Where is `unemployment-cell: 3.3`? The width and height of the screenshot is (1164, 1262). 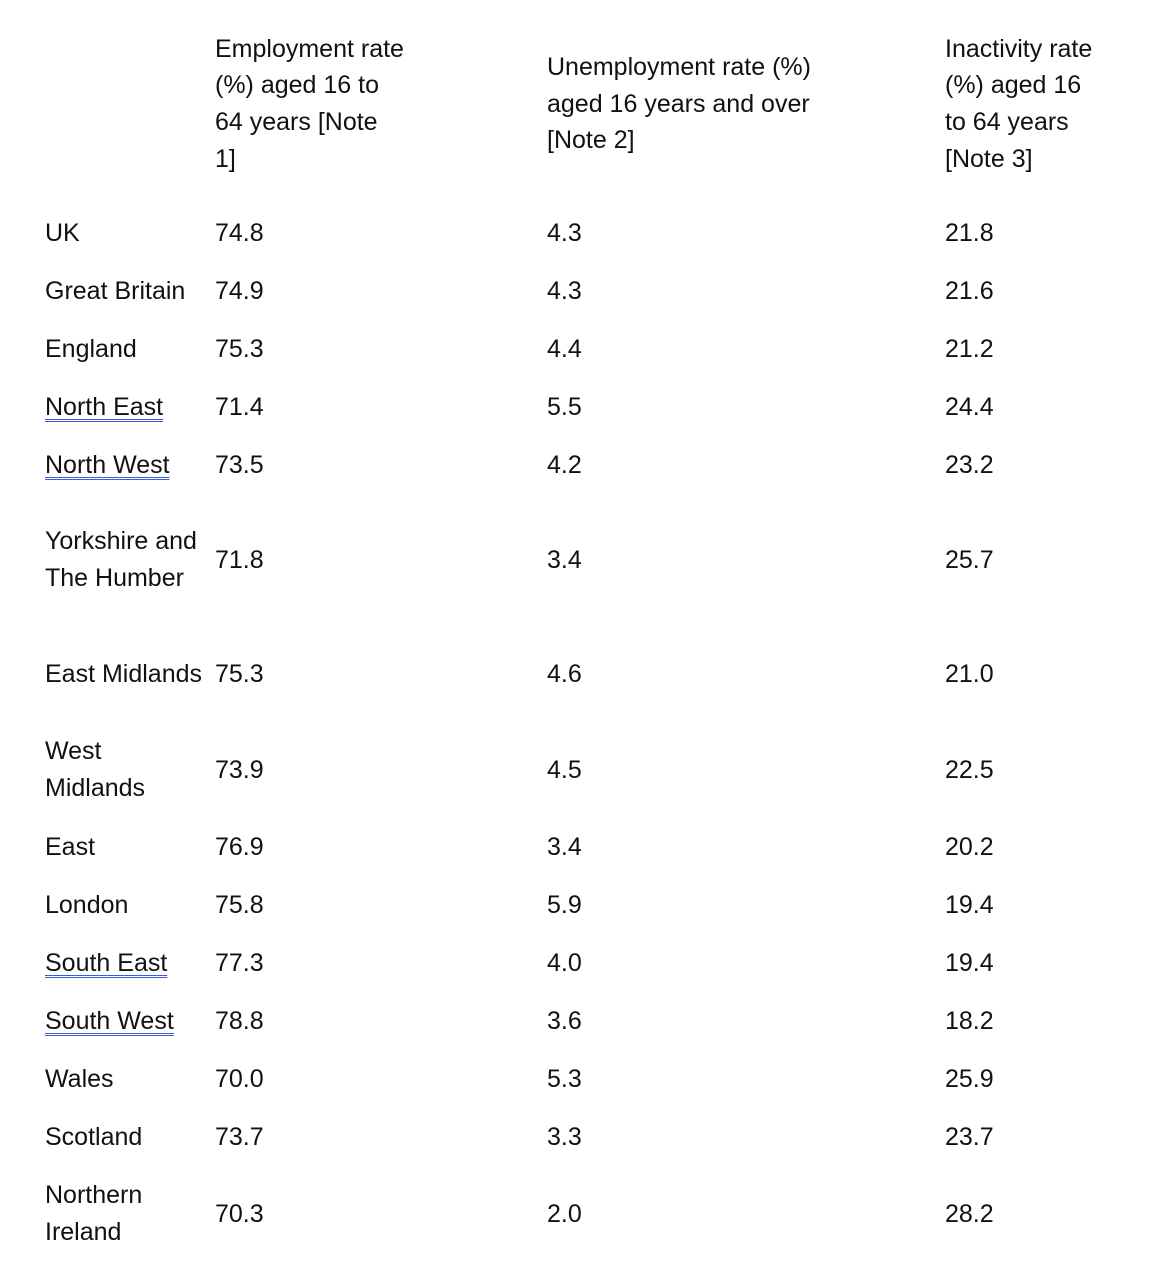 unemployment-cell: 3.3 is located at coordinates (564, 1136).